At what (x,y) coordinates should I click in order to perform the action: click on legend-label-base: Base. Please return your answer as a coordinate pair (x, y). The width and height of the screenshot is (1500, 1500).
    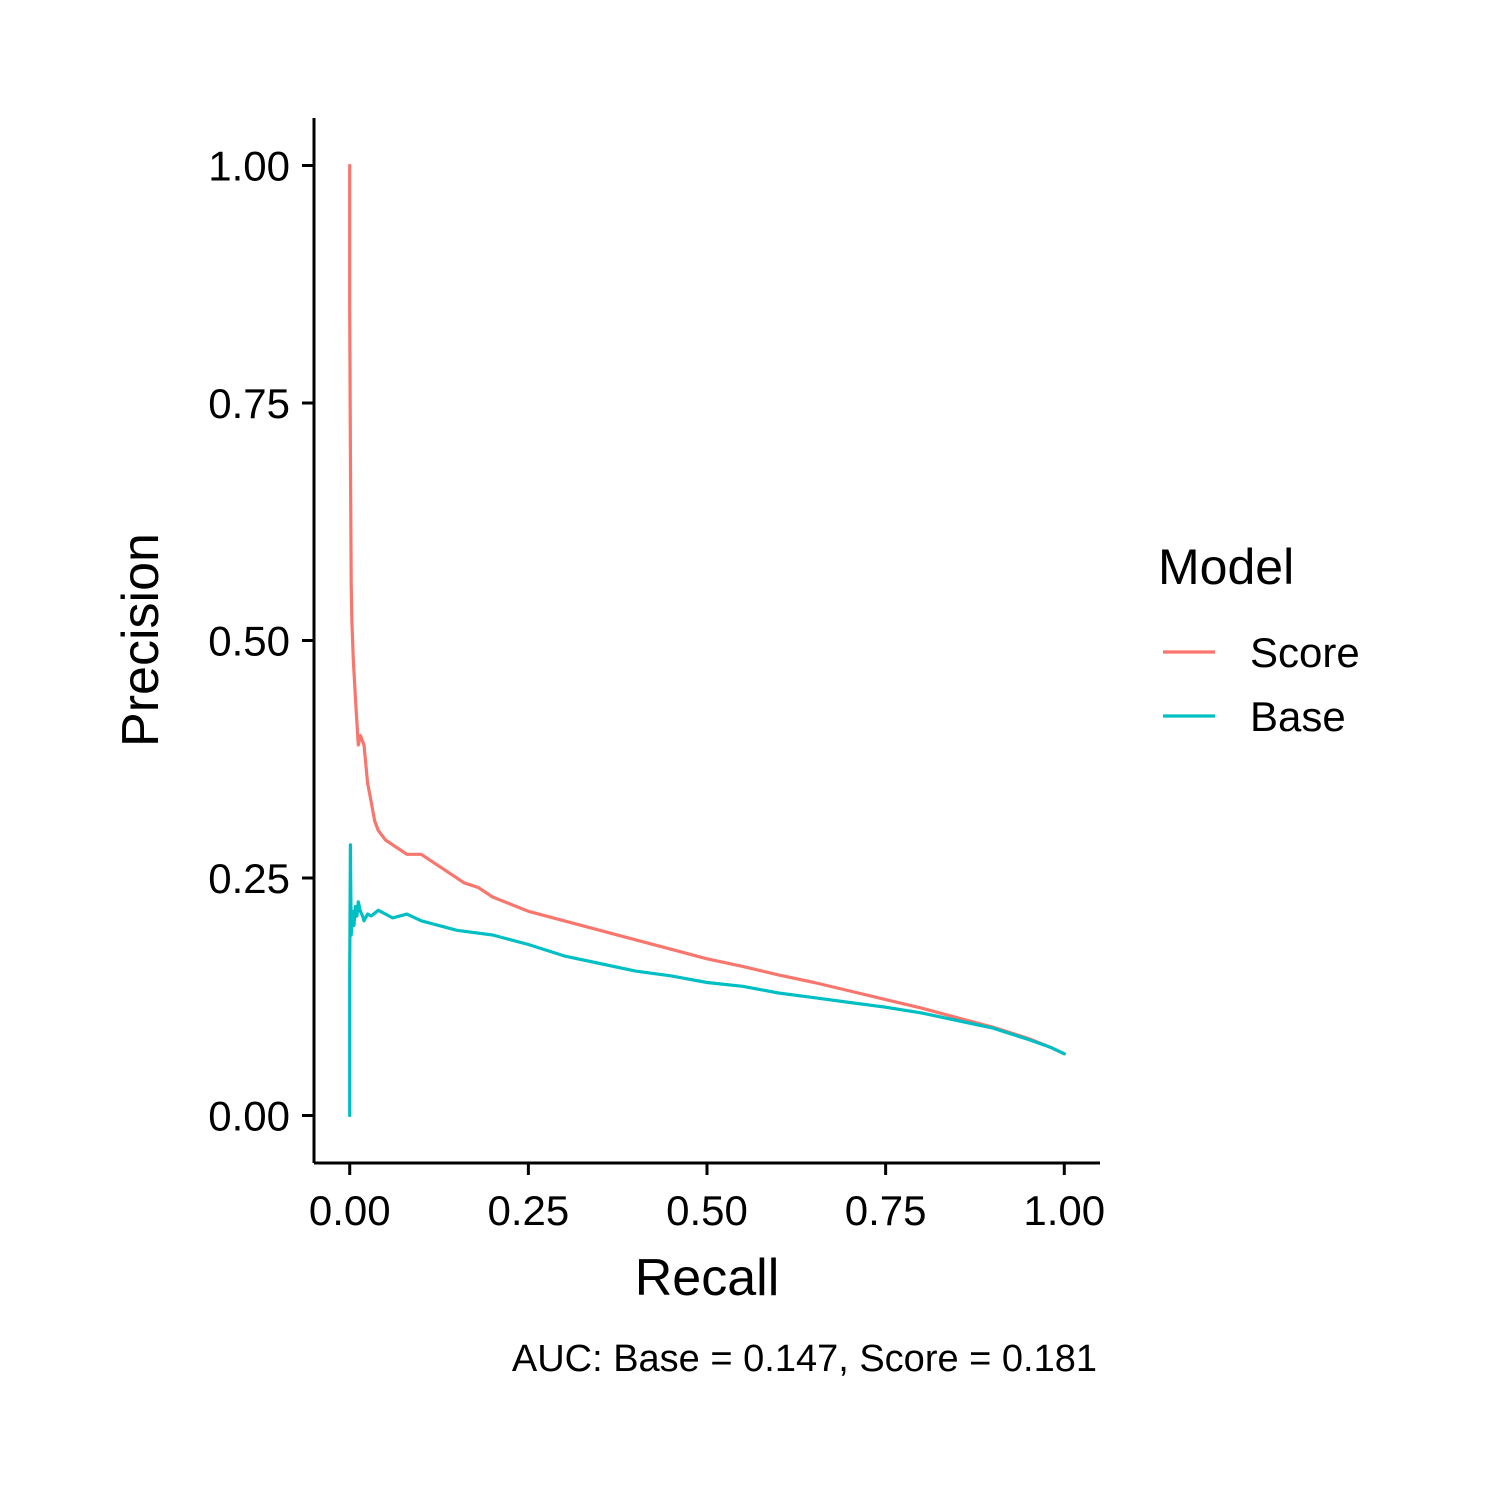
    Looking at the image, I should click on (1298, 716).